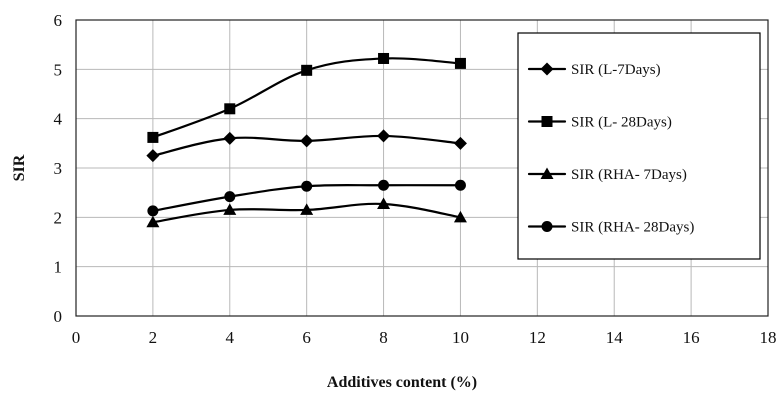 Image resolution: width=783 pixels, height=397 pixels. What do you see at coordinates (76, 337) in the screenshot?
I see `x-tick-label-0: 0` at bounding box center [76, 337].